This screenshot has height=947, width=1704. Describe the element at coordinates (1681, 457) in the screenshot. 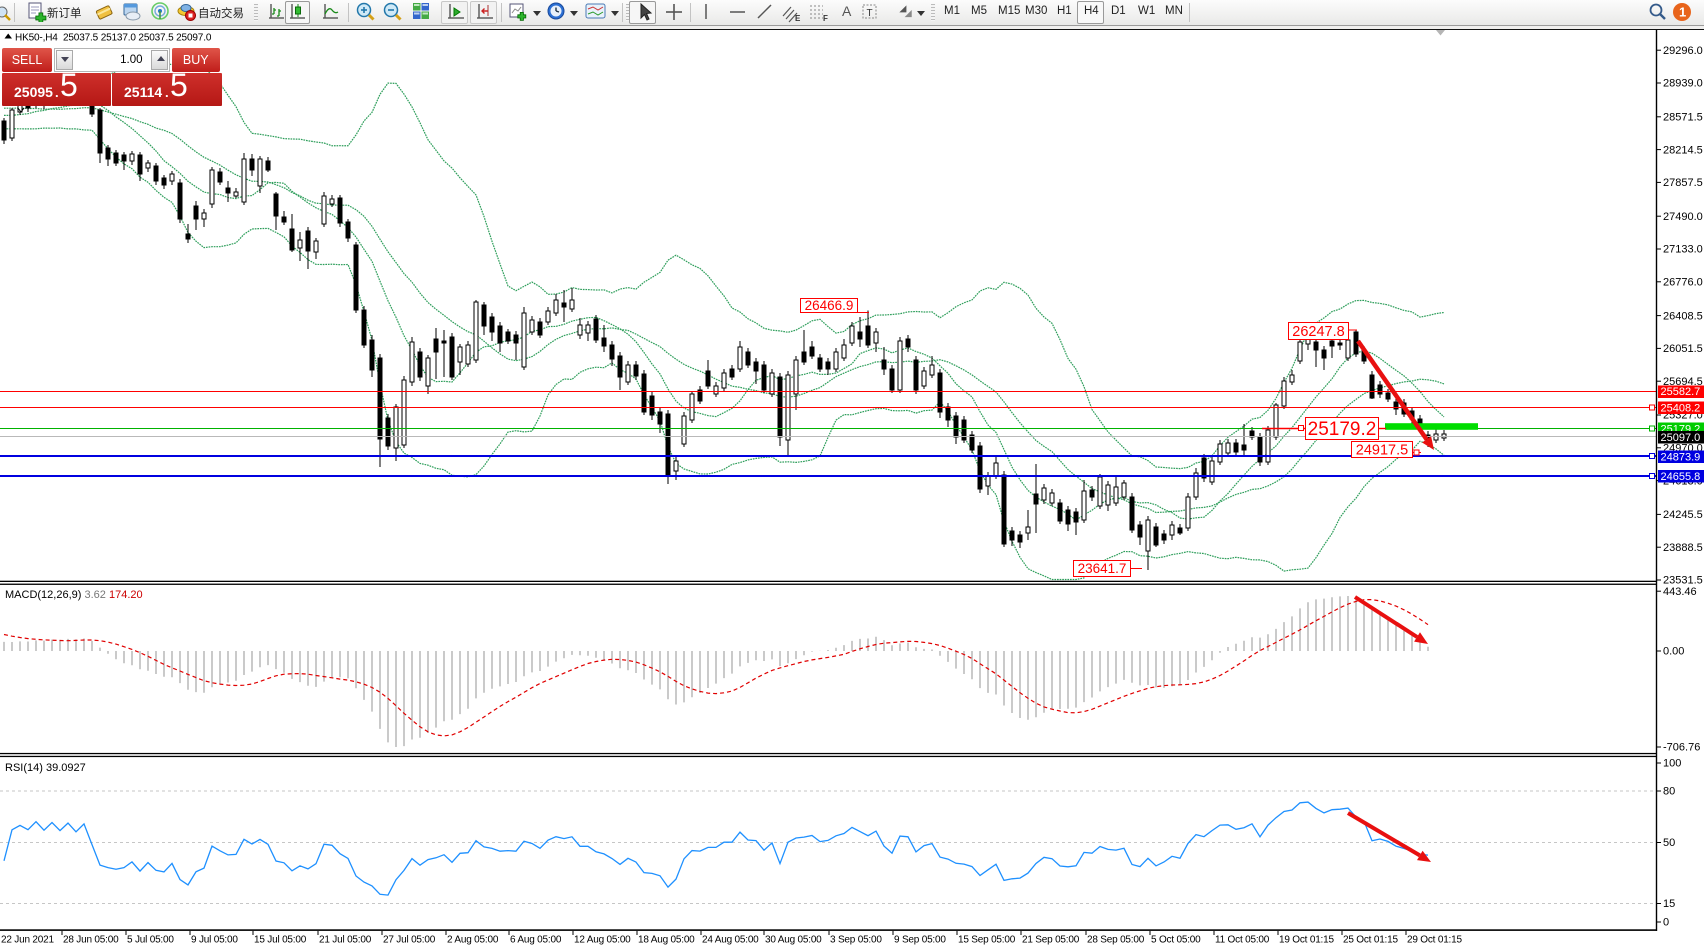

I see `svg-text: 24873.9` at that location.